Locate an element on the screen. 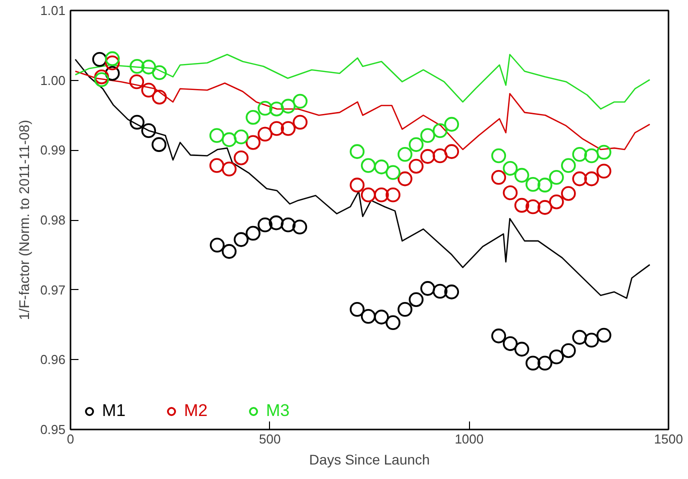 This screenshot has height=479, width=688. legend-label: M1 is located at coordinates (114, 411).